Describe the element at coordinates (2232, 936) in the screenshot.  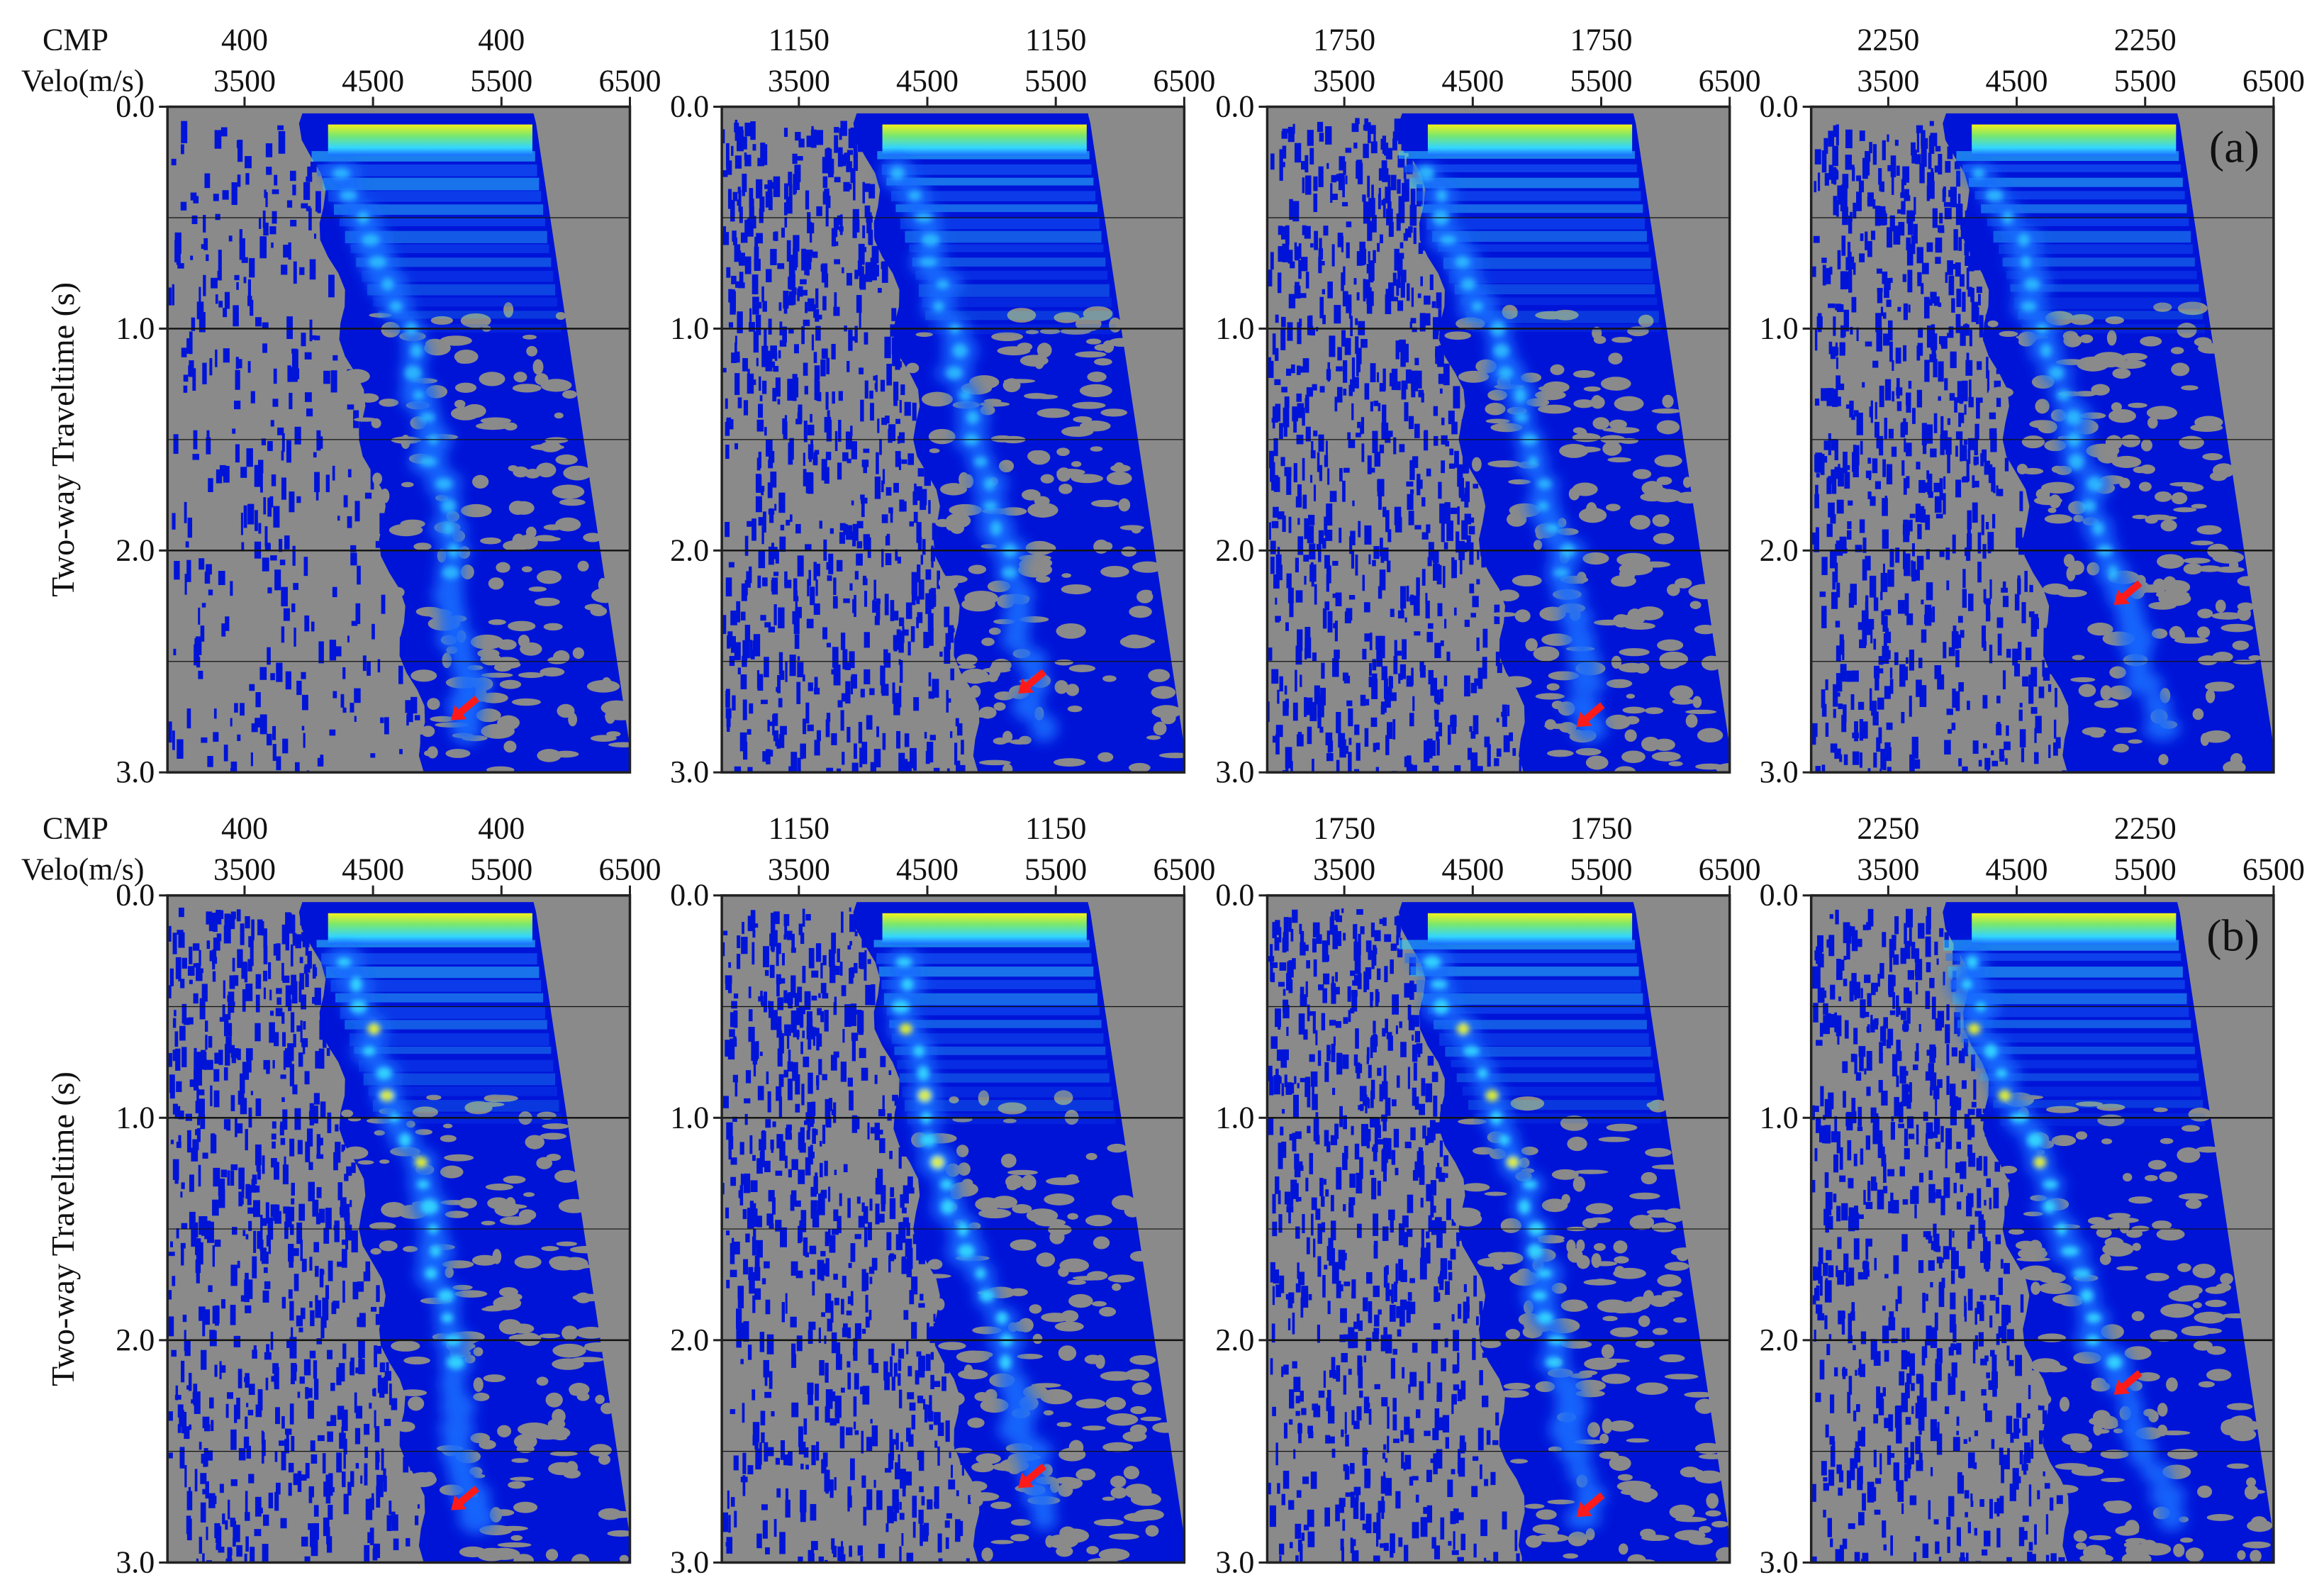
I see `subfigure-label: (b)` at that location.